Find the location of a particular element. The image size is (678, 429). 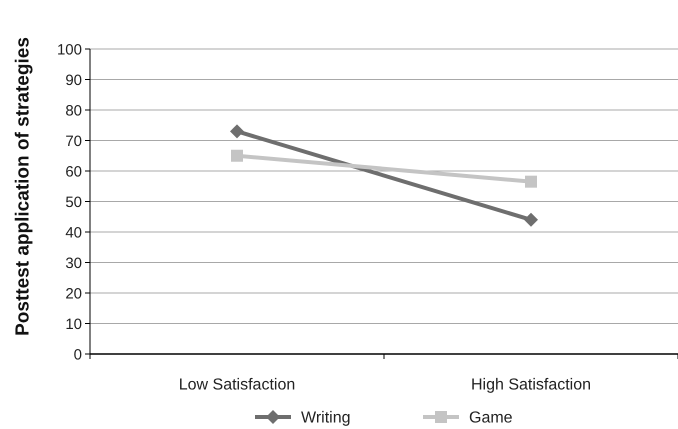

x-tick-label: High Satisfaction is located at coordinates (531, 385).